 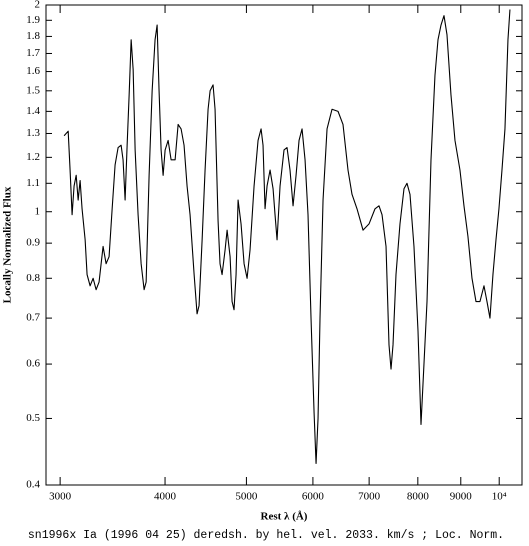 I want to click on y-tick-label: 1.6, so click(x=33, y=71).